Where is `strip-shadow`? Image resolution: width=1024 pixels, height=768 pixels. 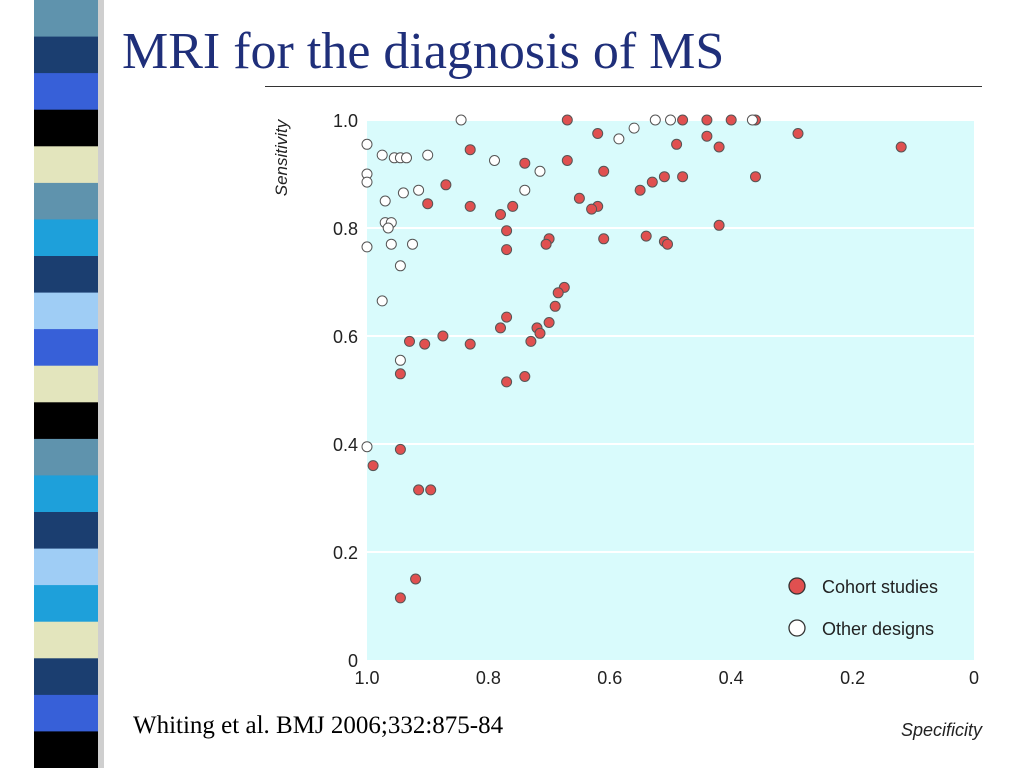
strip-shadow is located at coordinates (101, 384).